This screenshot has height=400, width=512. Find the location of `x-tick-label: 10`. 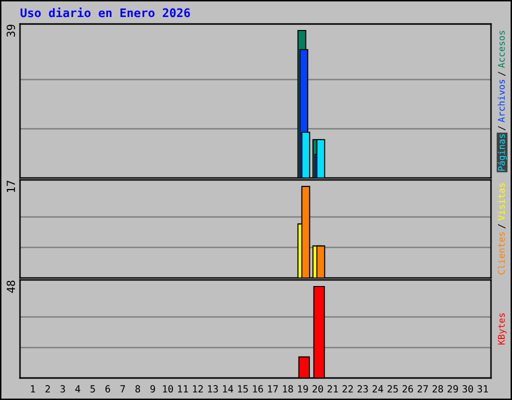

x-tick-label: 10 is located at coordinates (168, 389).